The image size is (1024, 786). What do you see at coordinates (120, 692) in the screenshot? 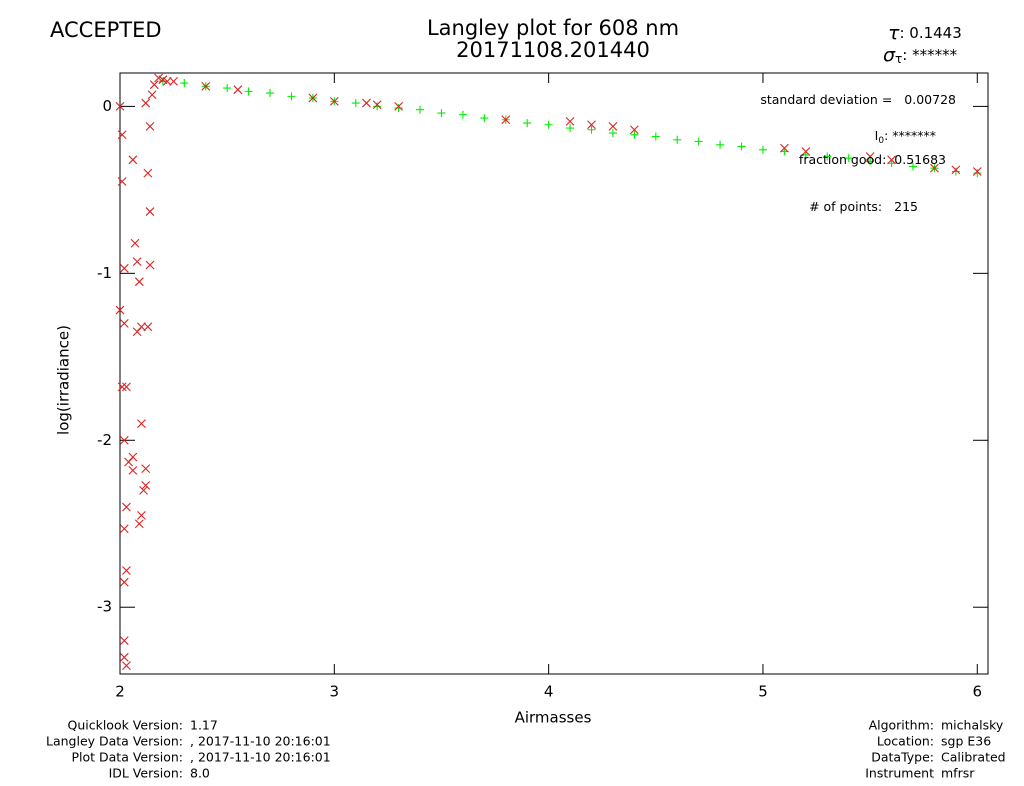
I see `x-tick-label: 2` at bounding box center [120, 692].